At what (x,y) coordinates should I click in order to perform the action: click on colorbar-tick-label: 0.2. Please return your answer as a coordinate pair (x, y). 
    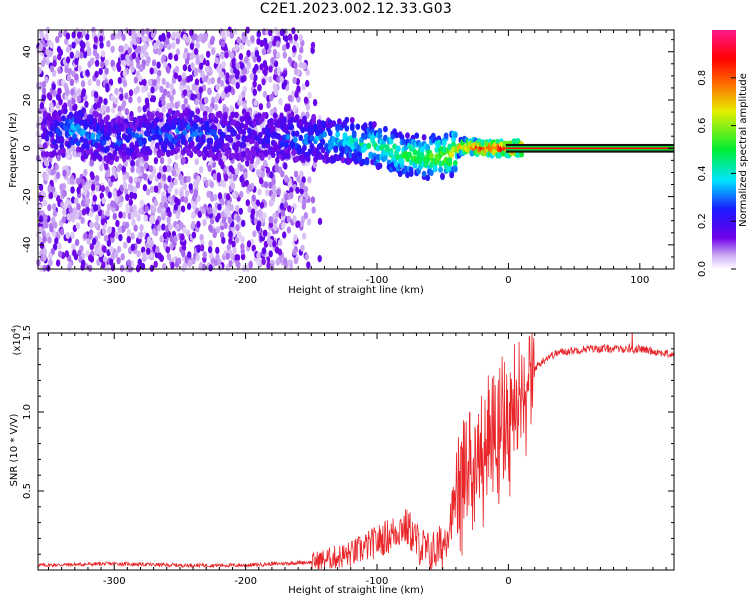
    Looking at the image, I should click on (702, 221).